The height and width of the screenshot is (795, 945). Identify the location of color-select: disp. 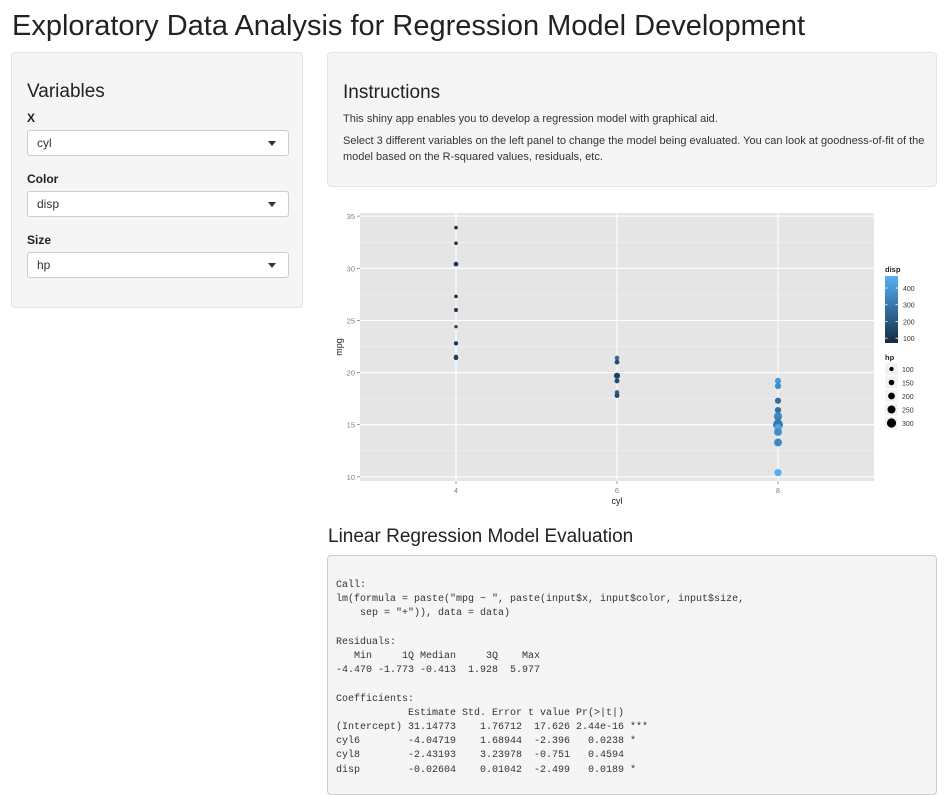
(158, 204).